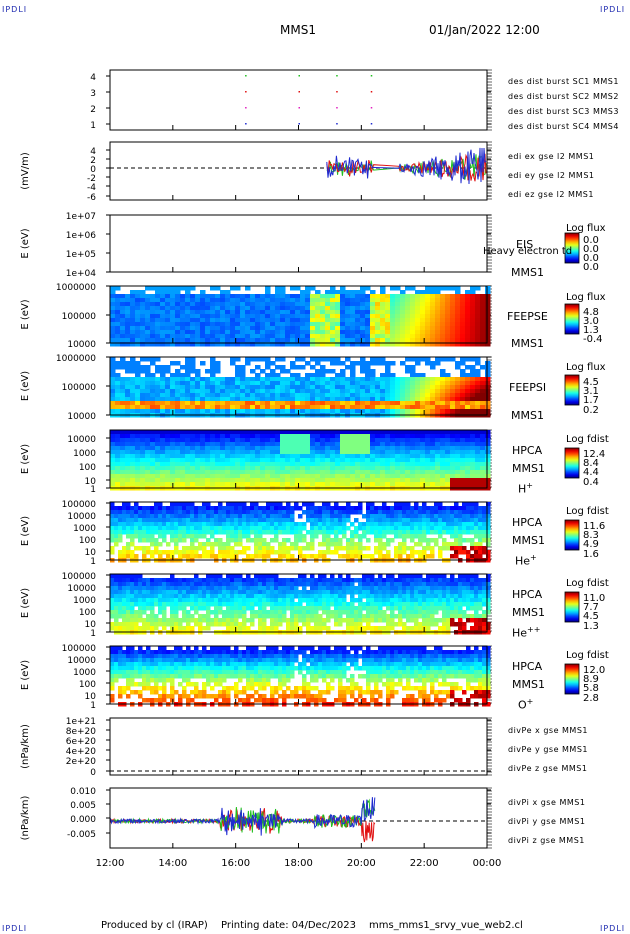 This screenshot has height=934, width=630. Describe the element at coordinates (81, 345) in the screenshot. I see `y-tick-label-feeps_e: 10000` at that location.